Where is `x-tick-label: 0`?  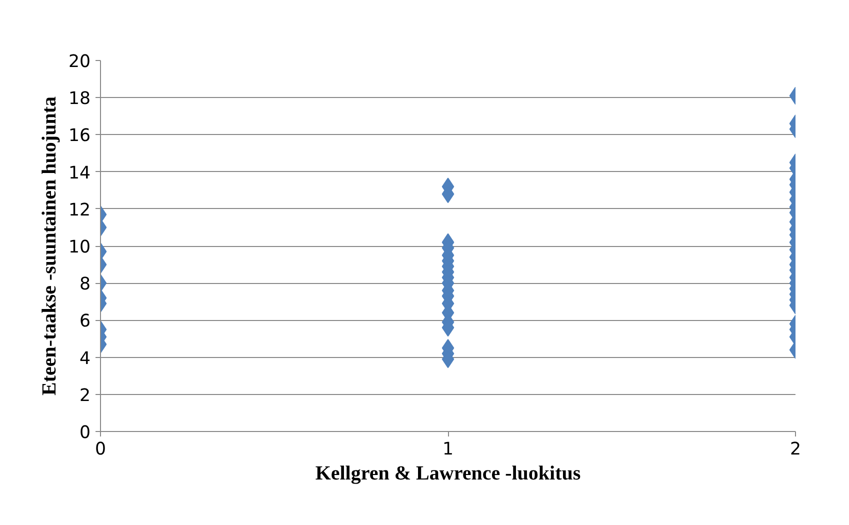
x-tick-label: 0 is located at coordinates (100, 450).